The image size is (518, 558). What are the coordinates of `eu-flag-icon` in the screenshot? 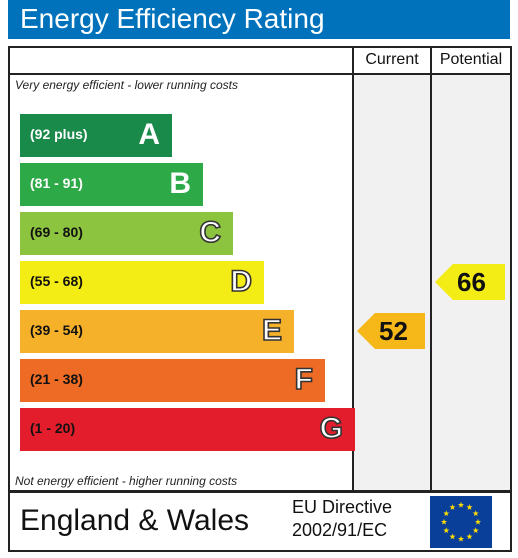 It's located at (461, 522).